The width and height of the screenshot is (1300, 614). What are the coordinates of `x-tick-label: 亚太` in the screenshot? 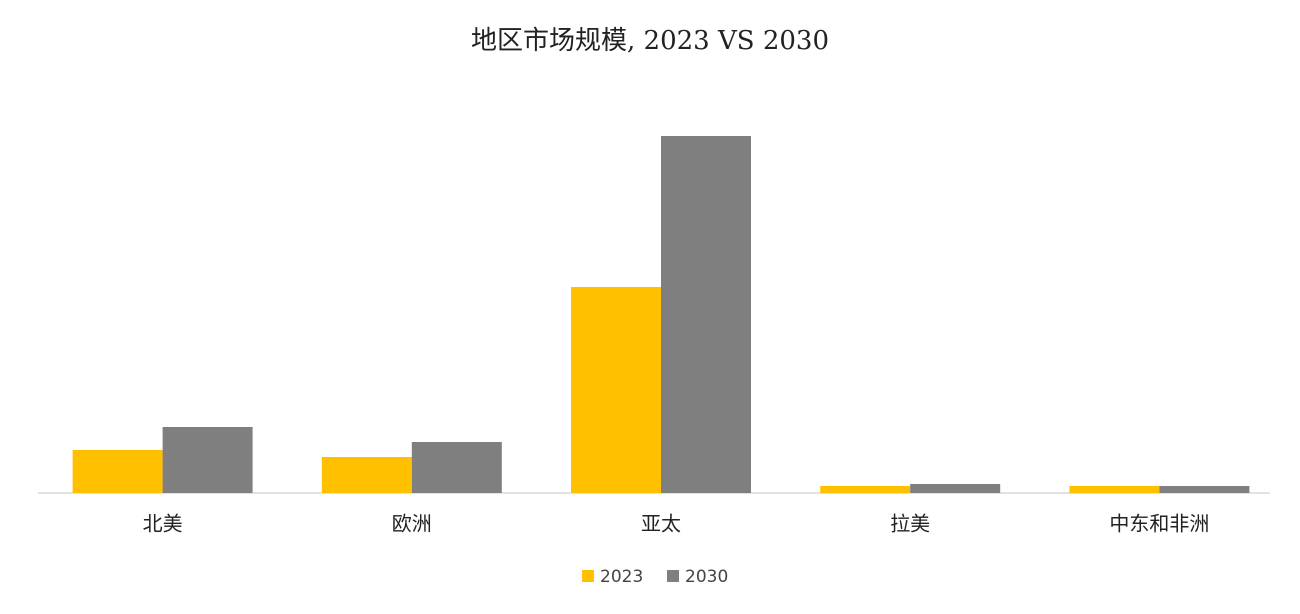 It's located at (661, 524).